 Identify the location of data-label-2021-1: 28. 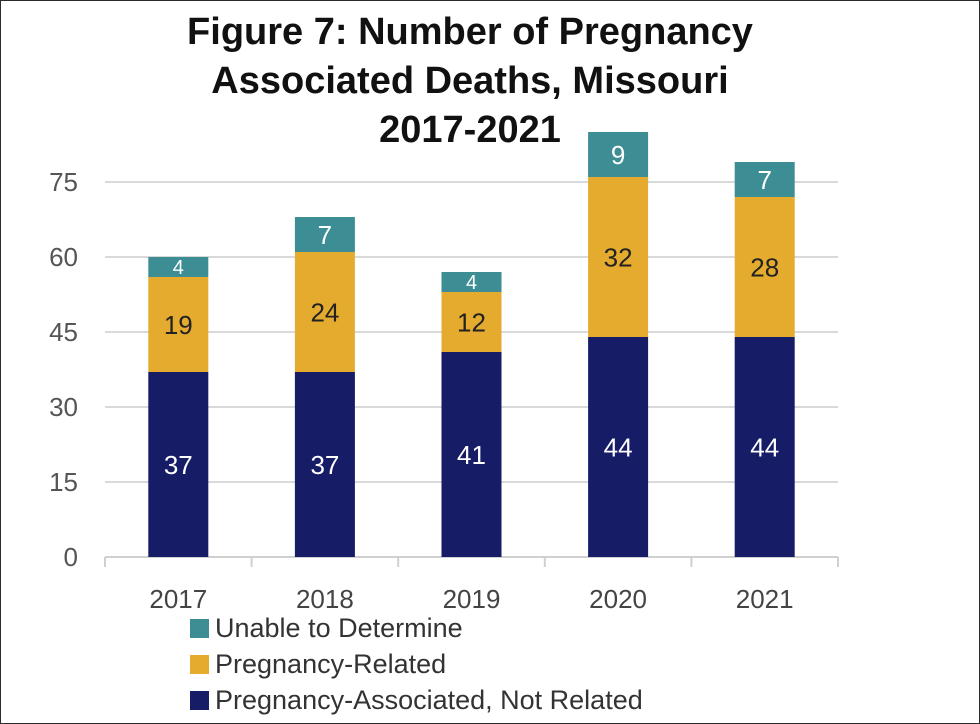
(764, 267).